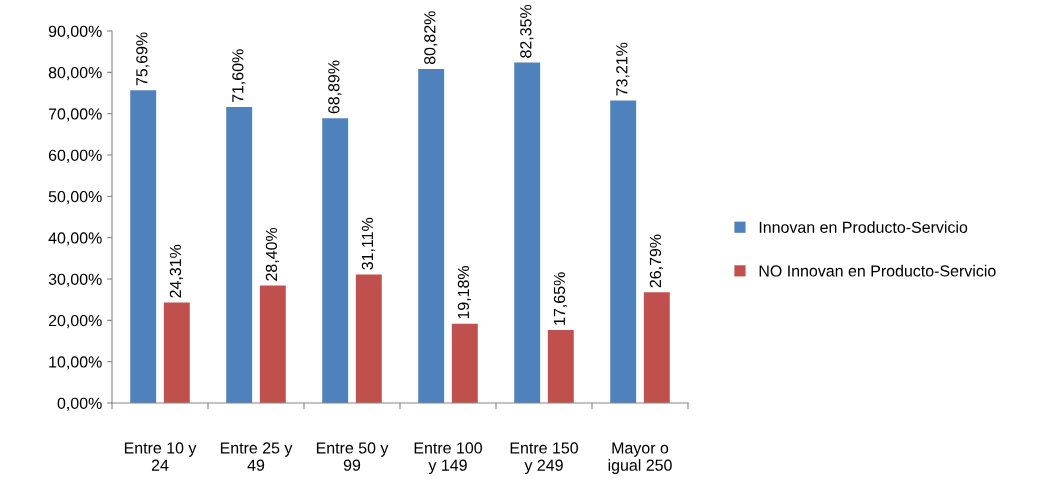 The height and width of the screenshot is (501, 1042). Describe the element at coordinates (877, 270) in the screenshot. I see `legend-label: NO Innovan en Producto-Servicio` at that location.